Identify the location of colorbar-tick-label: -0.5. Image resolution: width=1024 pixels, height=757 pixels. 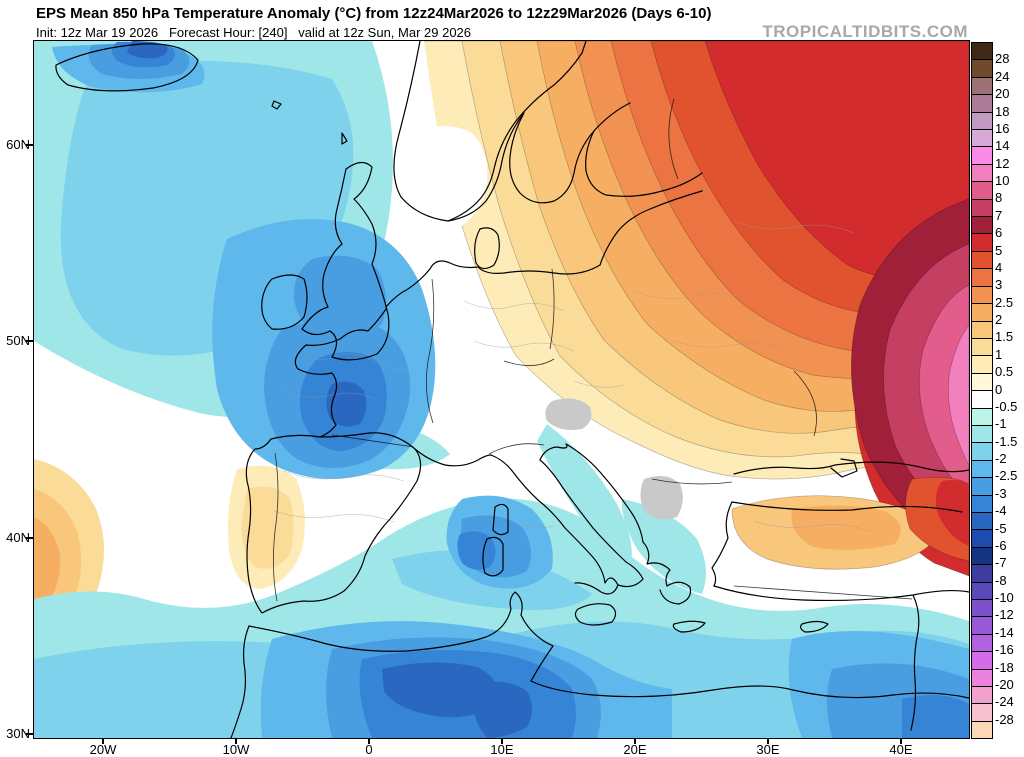
(1006, 406).